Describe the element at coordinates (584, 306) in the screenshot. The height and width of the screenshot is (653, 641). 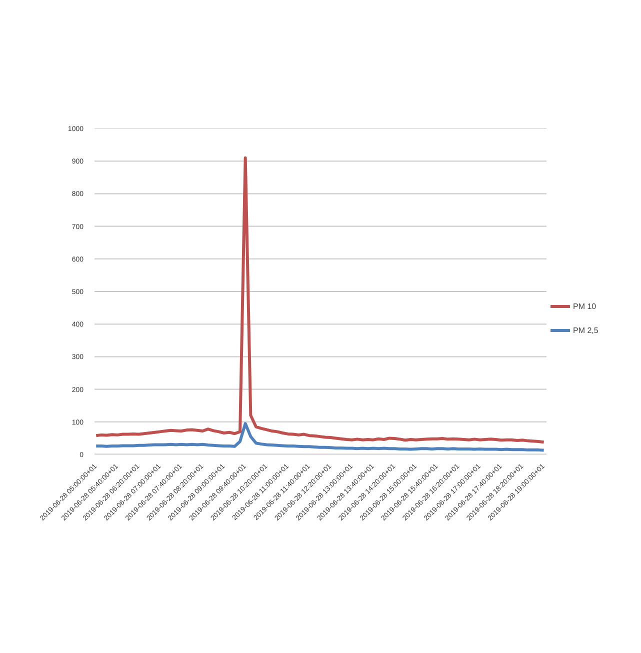
I see `legend-label: PM 10` at that location.